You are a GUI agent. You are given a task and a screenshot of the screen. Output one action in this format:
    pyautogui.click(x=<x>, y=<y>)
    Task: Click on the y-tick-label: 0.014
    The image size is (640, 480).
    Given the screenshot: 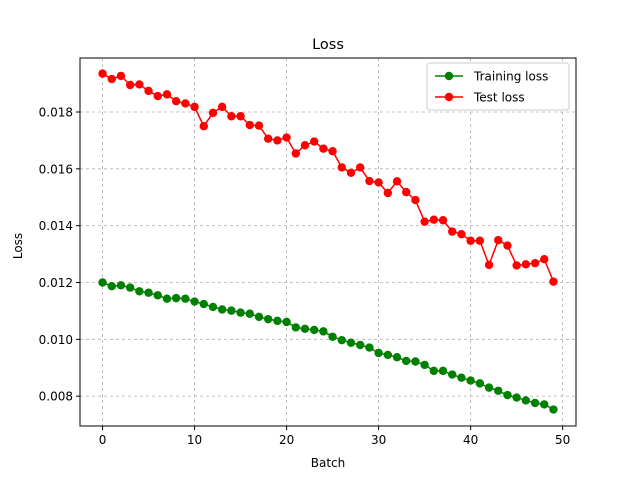 What is the action you would take?
    pyautogui.click(x=56, y=226)
    